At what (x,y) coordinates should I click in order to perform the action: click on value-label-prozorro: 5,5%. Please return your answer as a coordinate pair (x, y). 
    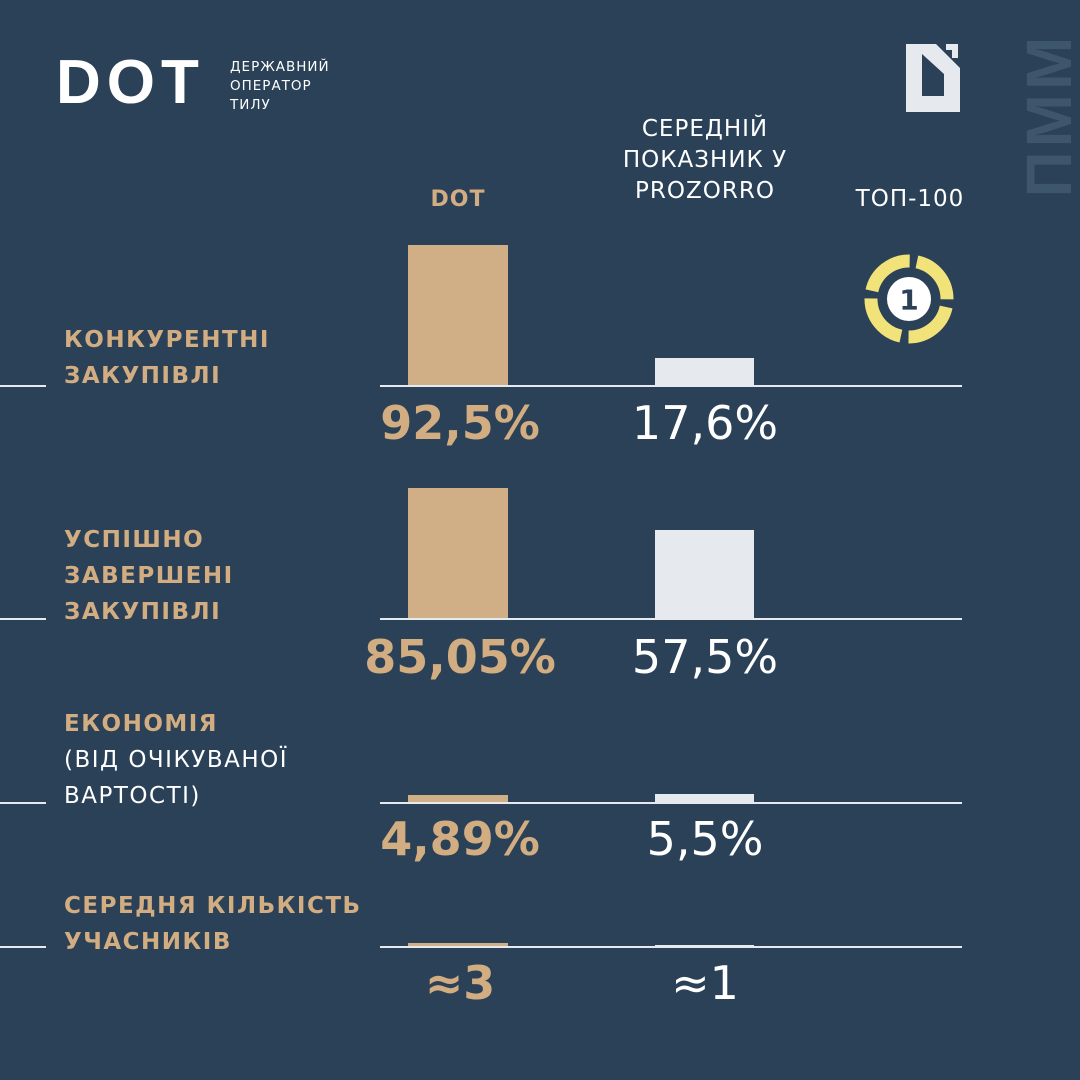
    Looking at the image, I should click on (705, 839).